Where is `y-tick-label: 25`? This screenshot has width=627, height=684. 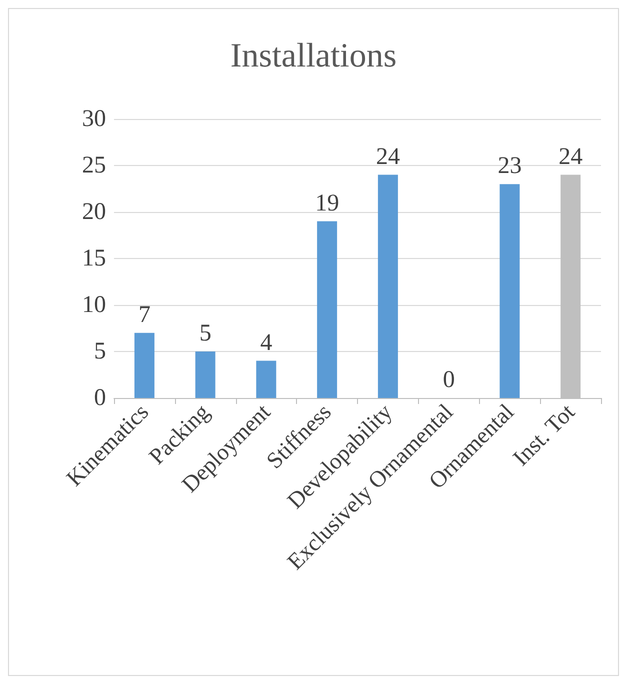 y-tick-label: 25 is located at coordinates (94, 165).